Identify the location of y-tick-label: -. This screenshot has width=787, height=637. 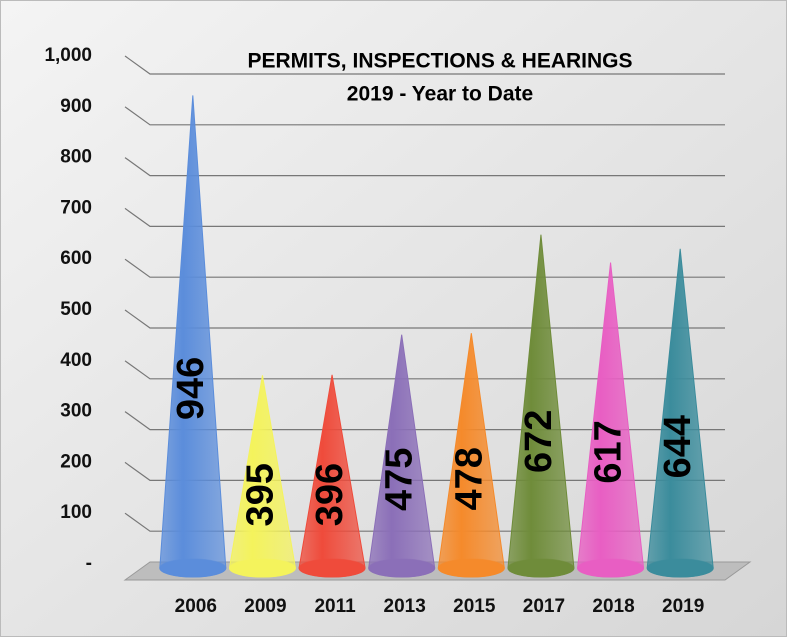
(89, 563).